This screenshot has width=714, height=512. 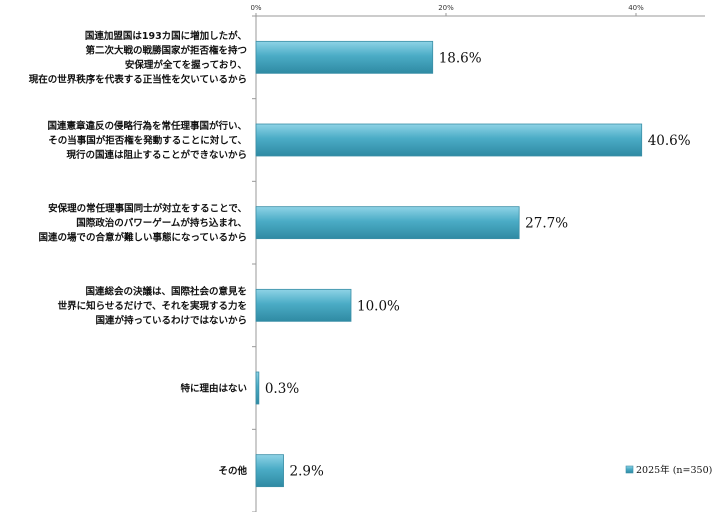 What do you see at coordinates (378, 306) in the screenshot?
I see `data-label: 10.0%` at bounding box center [378, 306].